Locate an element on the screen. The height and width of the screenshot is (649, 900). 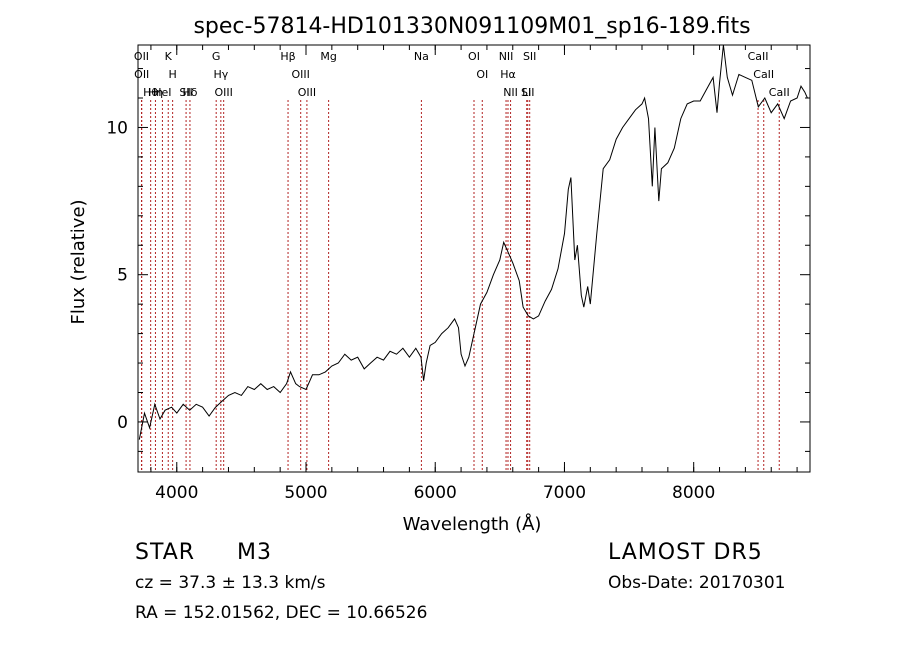
line-label: HeI is located at coordinates (162, 92).